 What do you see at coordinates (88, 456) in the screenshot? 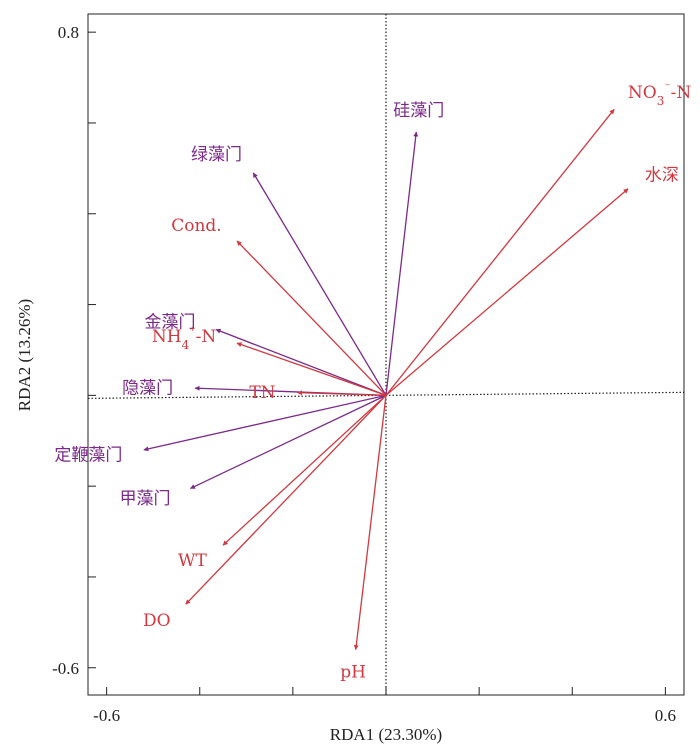
I see `vector-label: 定鞭藻门` at bounding box center [88, 456].